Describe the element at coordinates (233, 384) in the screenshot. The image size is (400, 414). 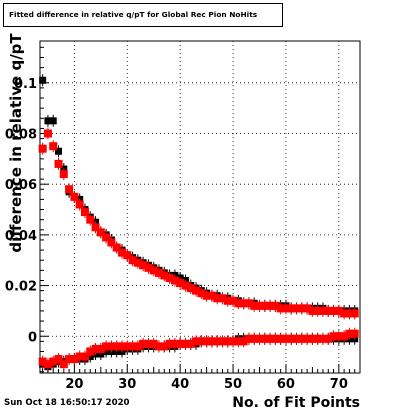
I see `x-tick-label: 50` at that location.